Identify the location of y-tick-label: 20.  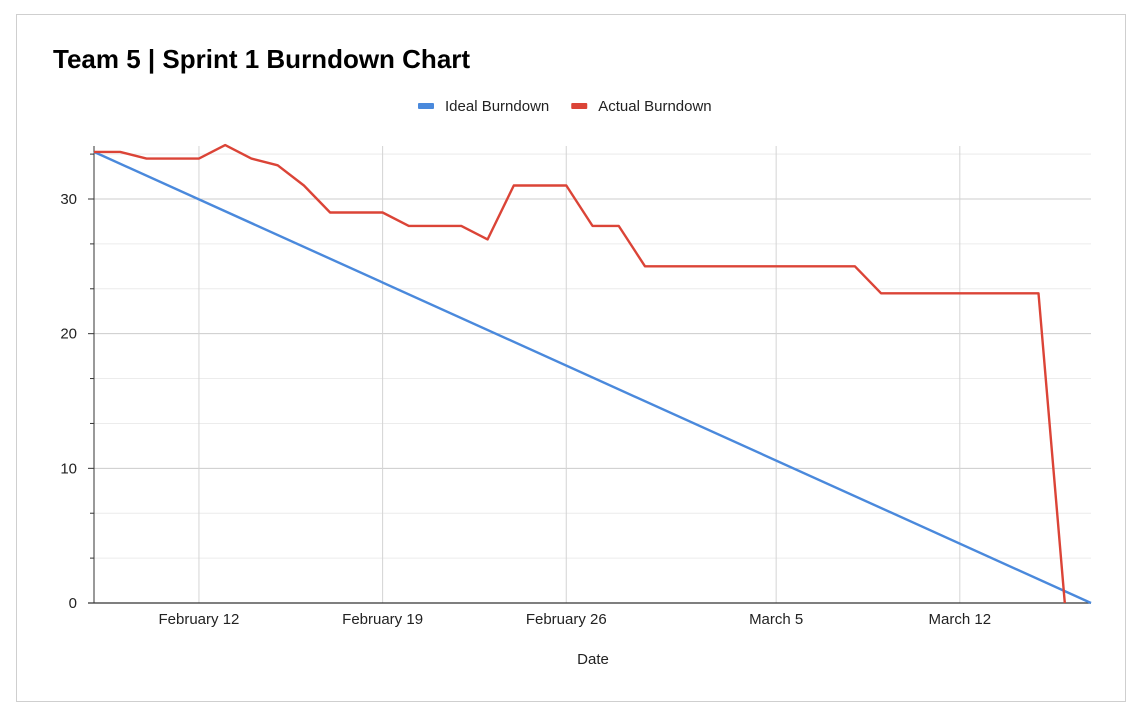
(68, 334).